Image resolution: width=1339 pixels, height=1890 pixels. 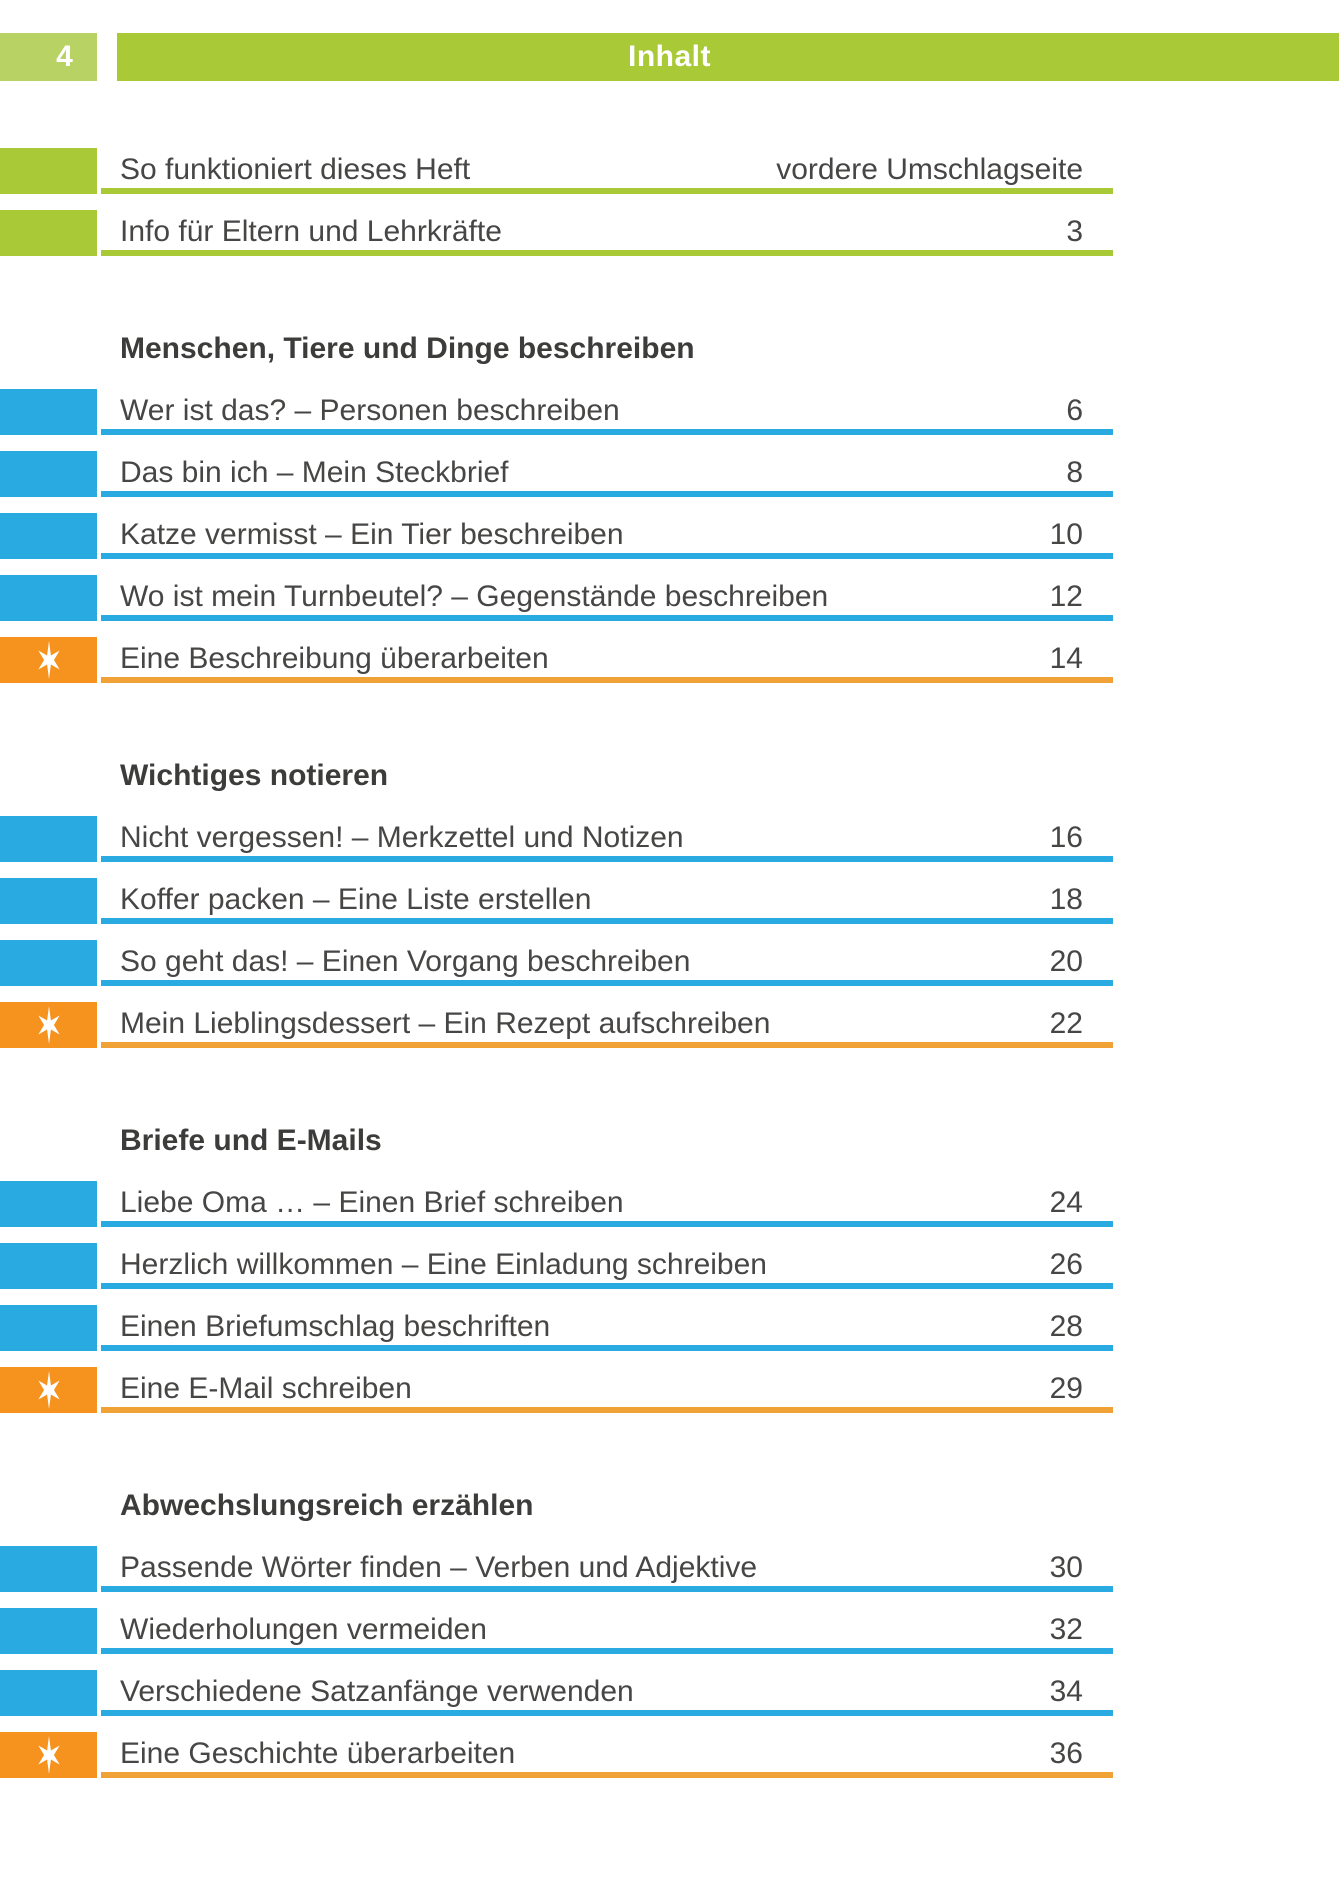 What do you see at coordinates (303, 1629) in the screenshot?
I see `toc-entry-title: Wiederholungen vermeiden` at bounding box center [303, 1629].